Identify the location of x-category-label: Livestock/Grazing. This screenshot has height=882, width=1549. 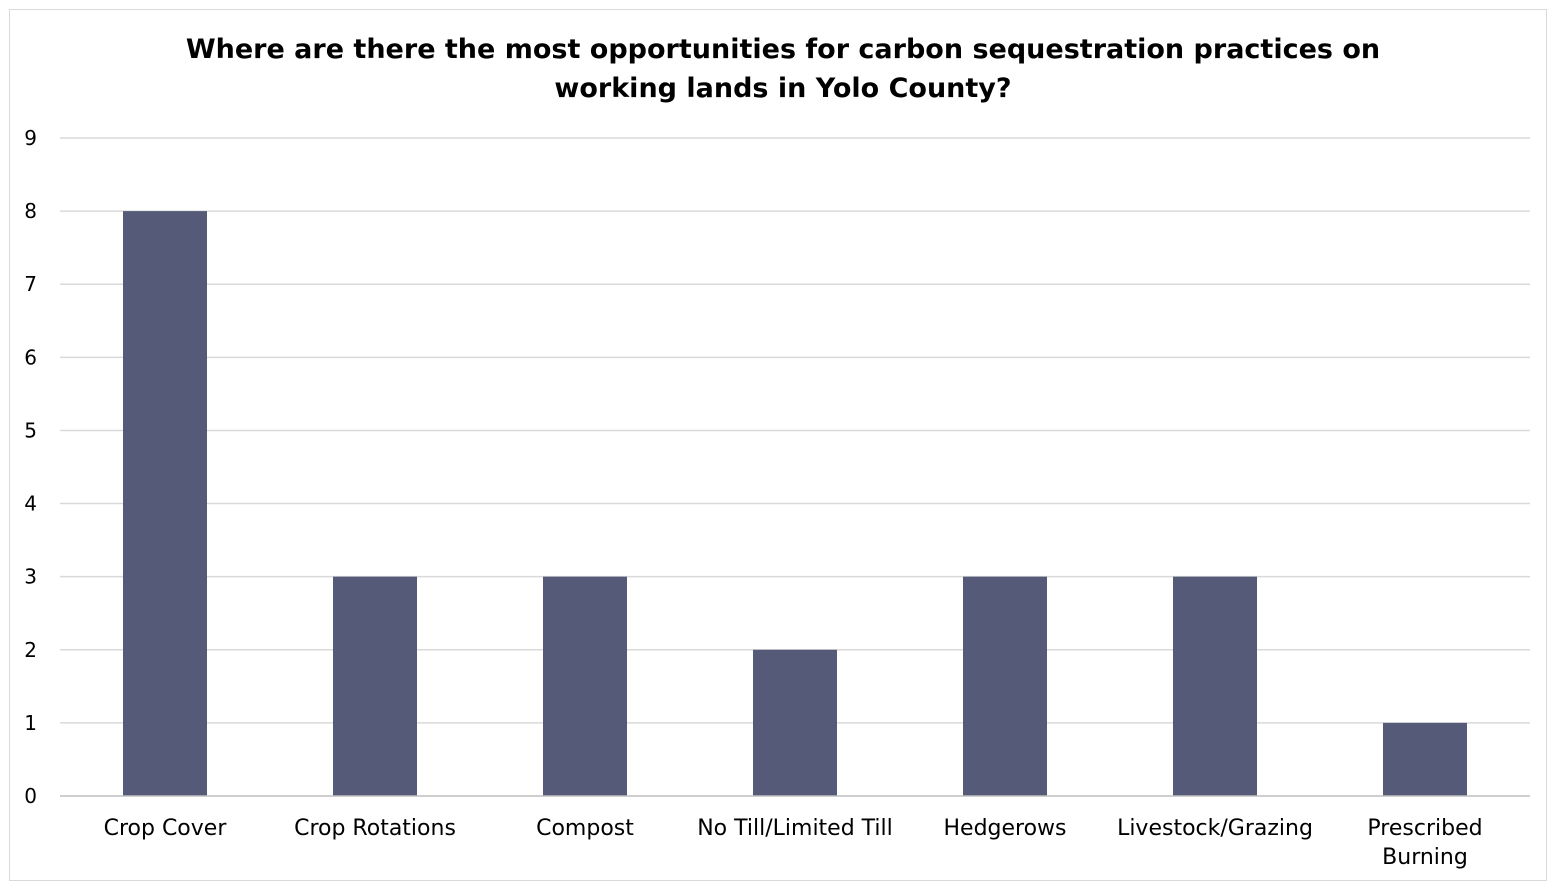
(1215, 828).